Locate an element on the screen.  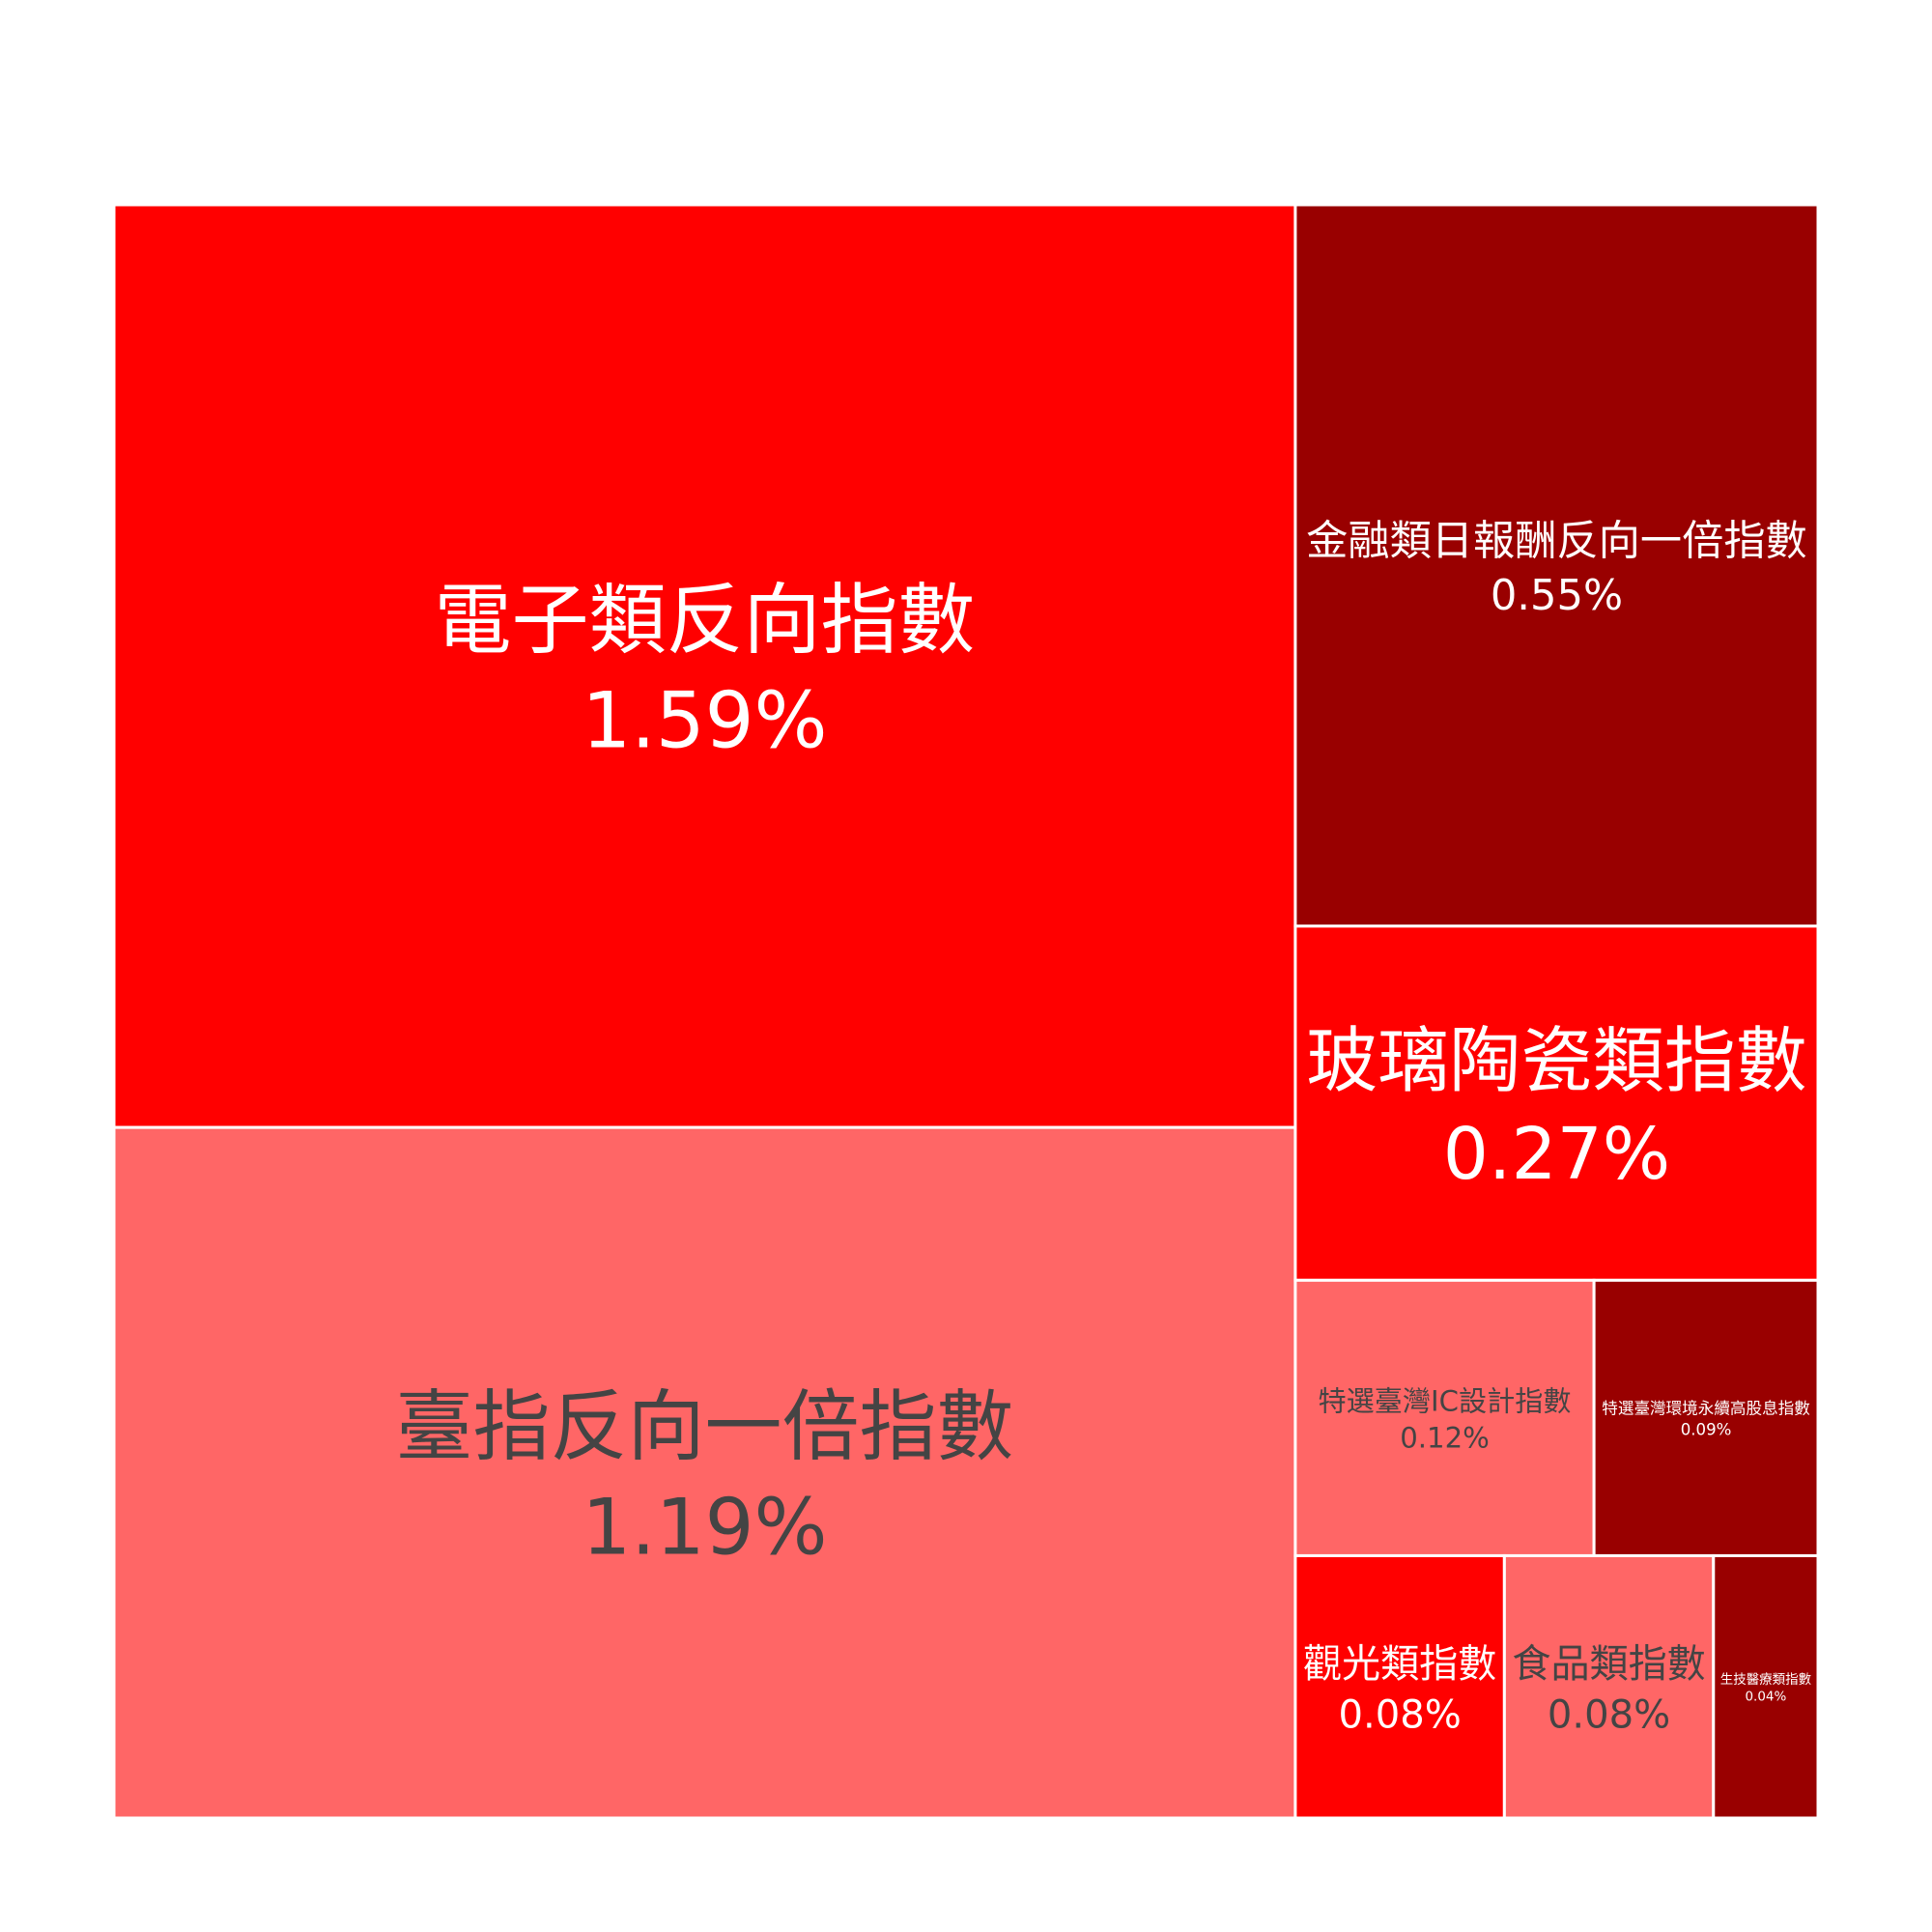
tile-8-name-label: 食品類指數 is located at coordinates (1608, 1664).